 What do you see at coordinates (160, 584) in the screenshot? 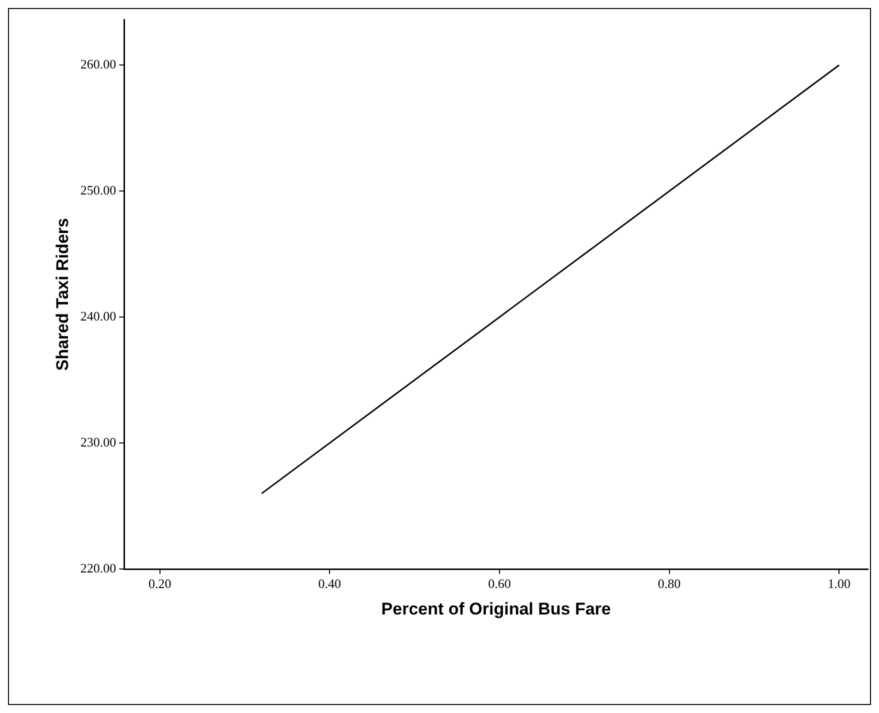
I see `x-tick-label: 0.20` at bounding box center [160, 584].